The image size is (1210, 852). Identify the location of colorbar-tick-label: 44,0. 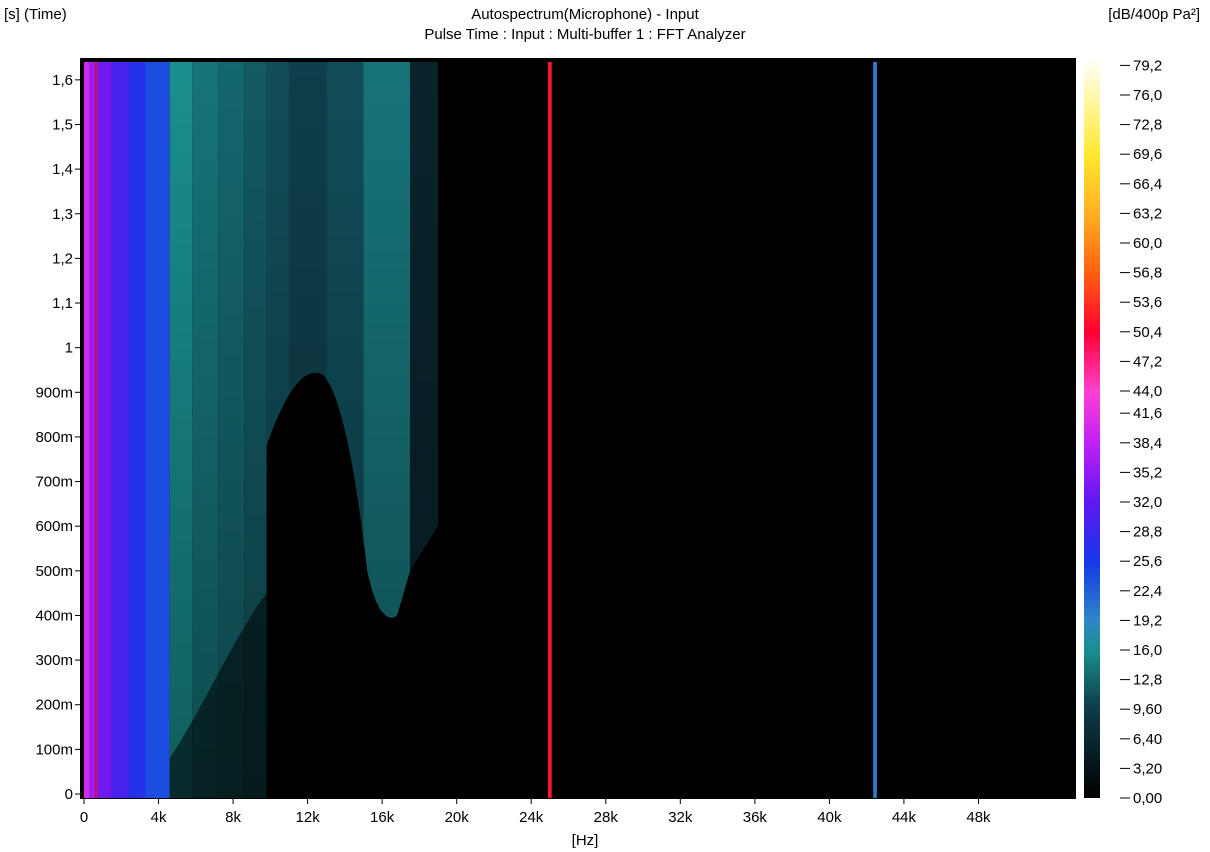
(1147, 391).